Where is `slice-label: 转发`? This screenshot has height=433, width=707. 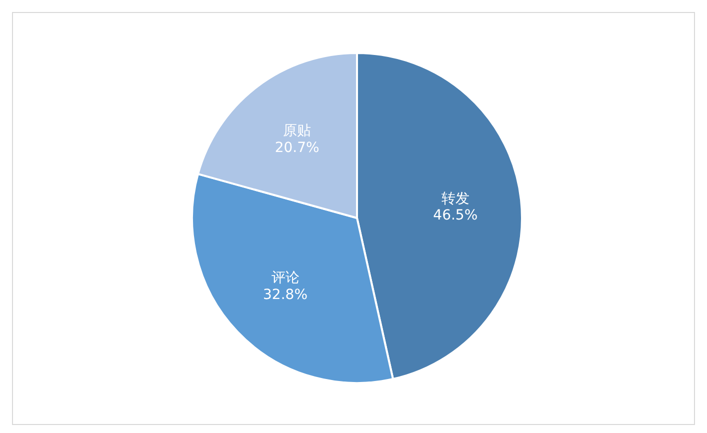
slice-label: 转发 is located at coordinates (455, 198).